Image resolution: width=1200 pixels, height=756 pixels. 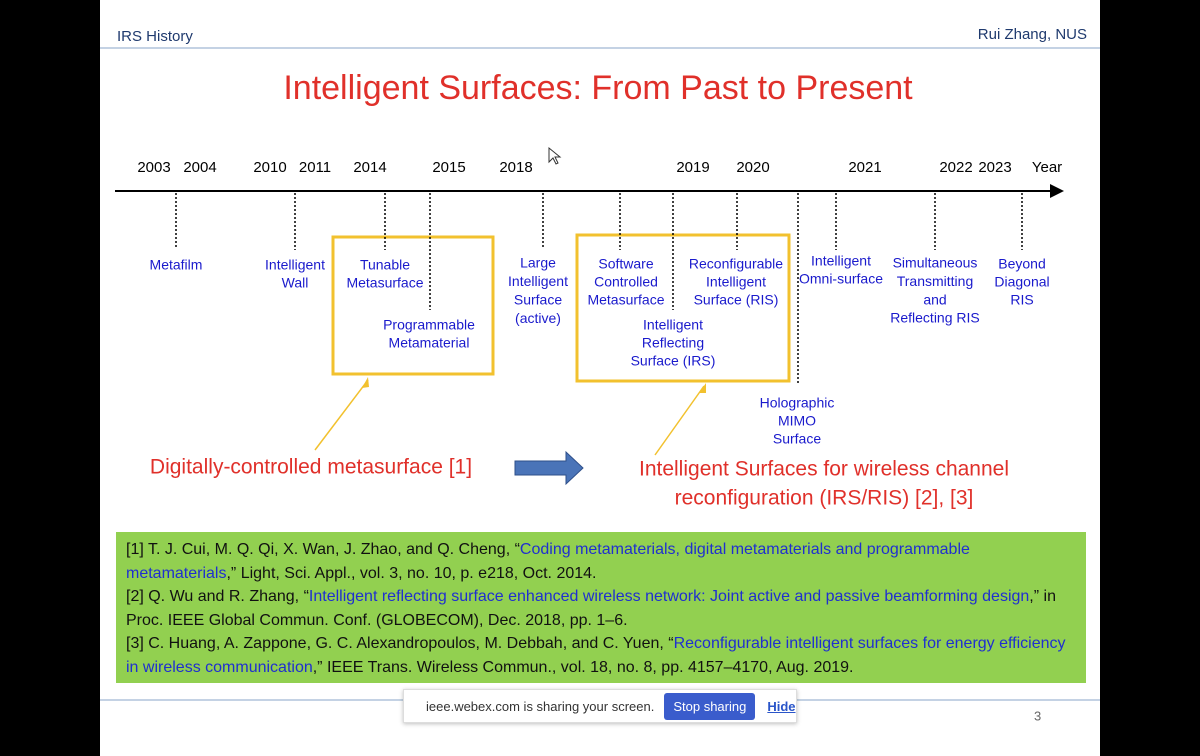 I want to click on event-label: Omni-surface, so click(x=841, y=279).